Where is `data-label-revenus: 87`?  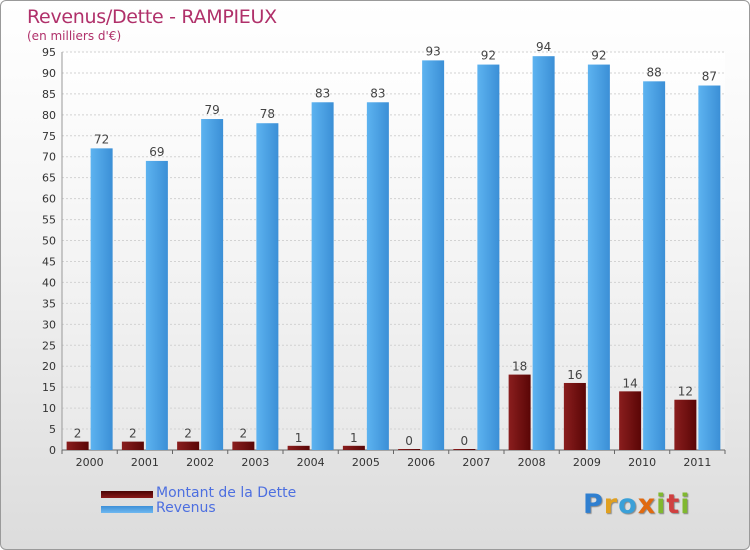
data-label-revenus: 87 is located at coordinates (709, 77).